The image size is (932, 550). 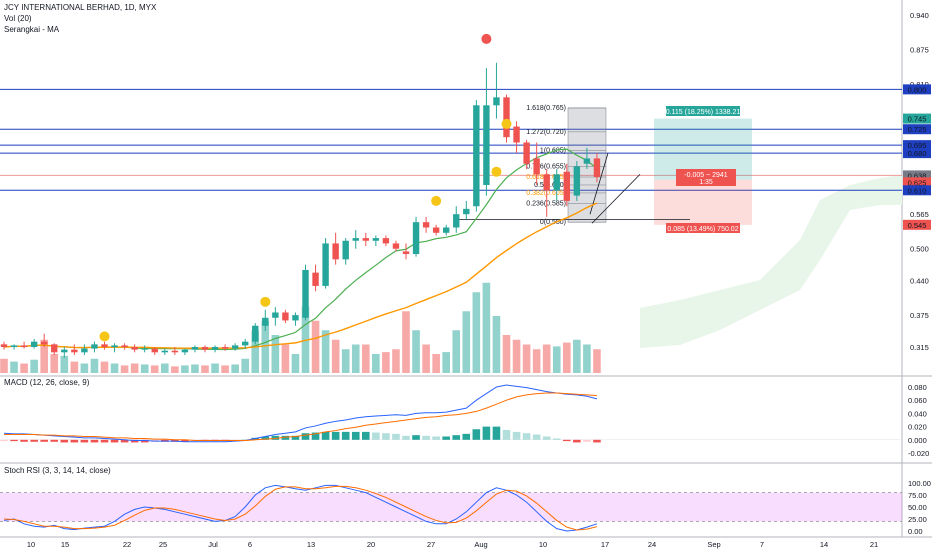 I want to click on stoch-rsi-pane, so click(x=451, y=508).